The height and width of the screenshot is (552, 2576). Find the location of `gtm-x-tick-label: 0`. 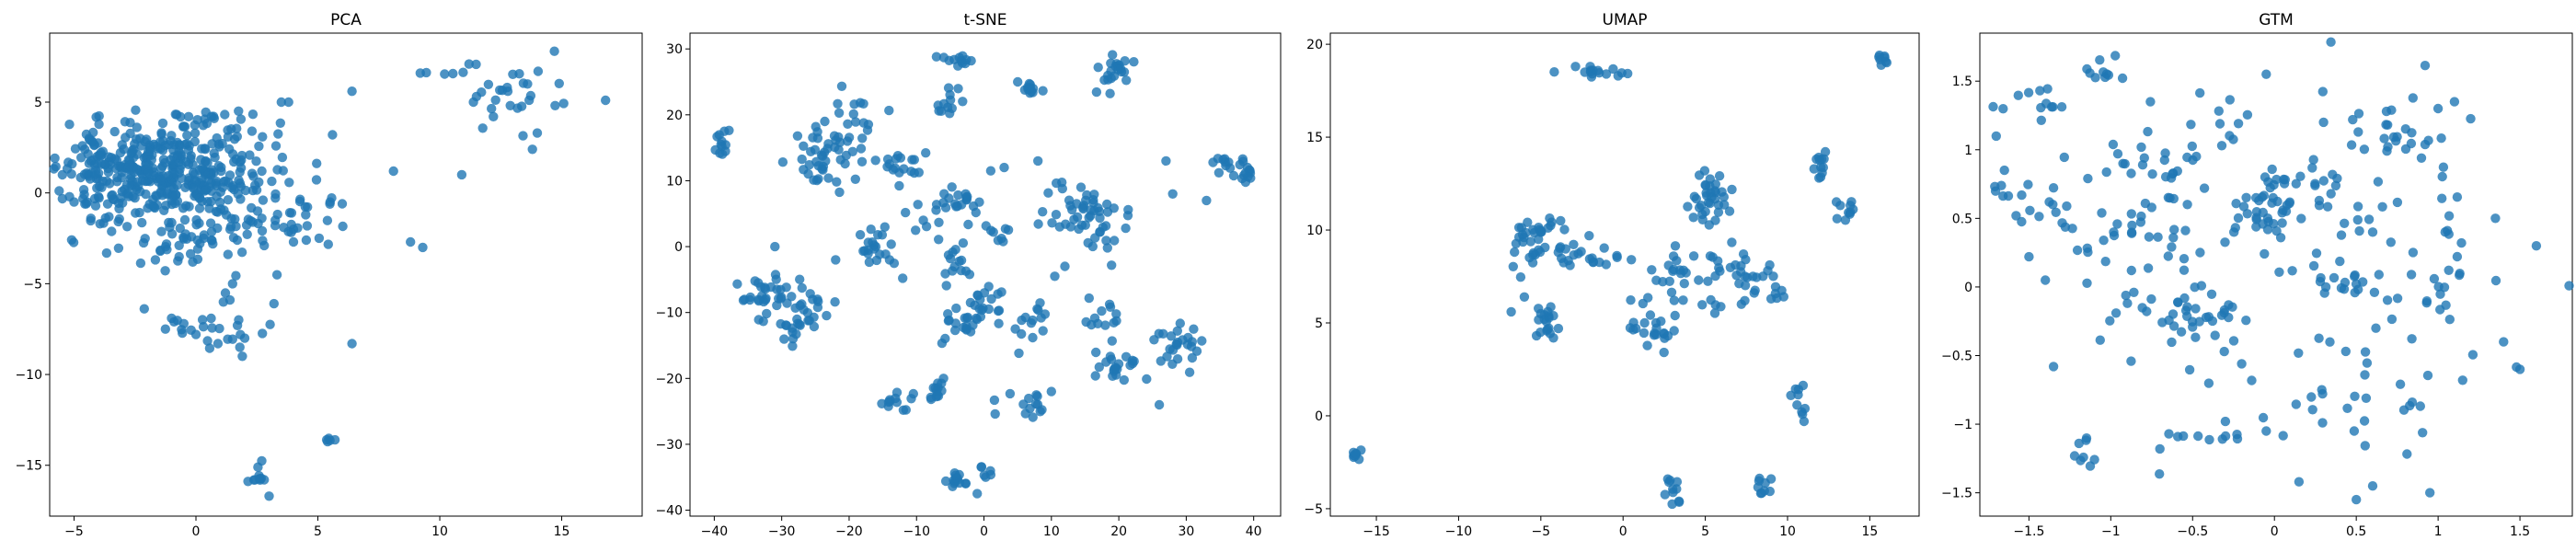

gtm-x-tick-label: 0 is located at coordinates (2275, 531).